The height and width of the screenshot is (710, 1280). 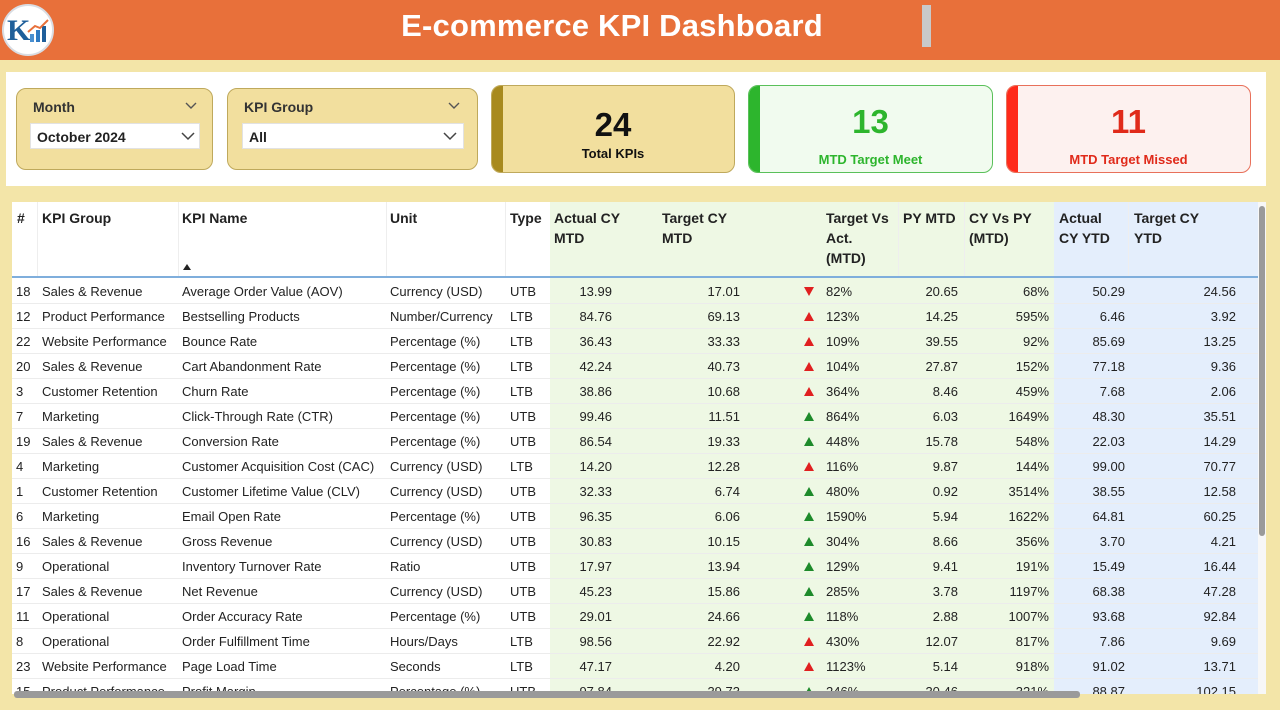 I want to click on month-slicer: Month October 2024, so click(x=114, y=129).